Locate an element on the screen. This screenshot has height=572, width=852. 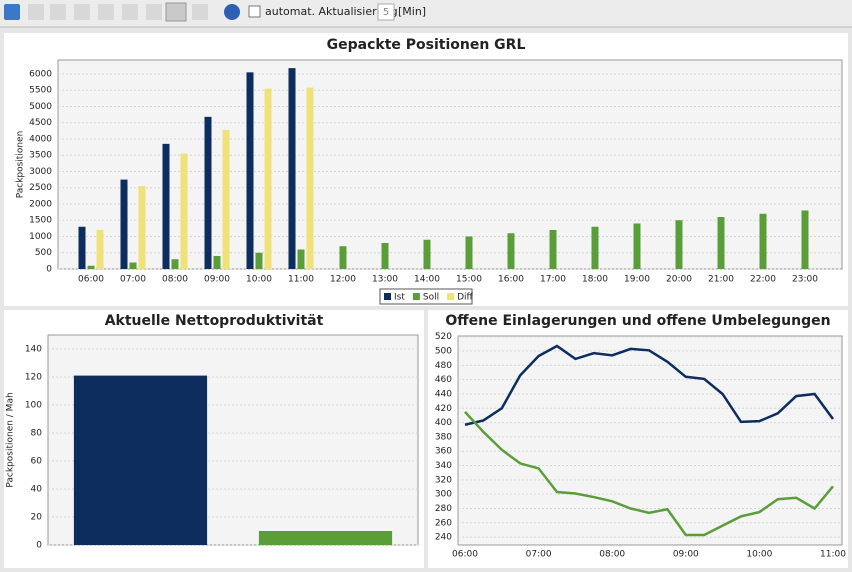
y-tick-label: 3500 is located at coordinates (40, 156).